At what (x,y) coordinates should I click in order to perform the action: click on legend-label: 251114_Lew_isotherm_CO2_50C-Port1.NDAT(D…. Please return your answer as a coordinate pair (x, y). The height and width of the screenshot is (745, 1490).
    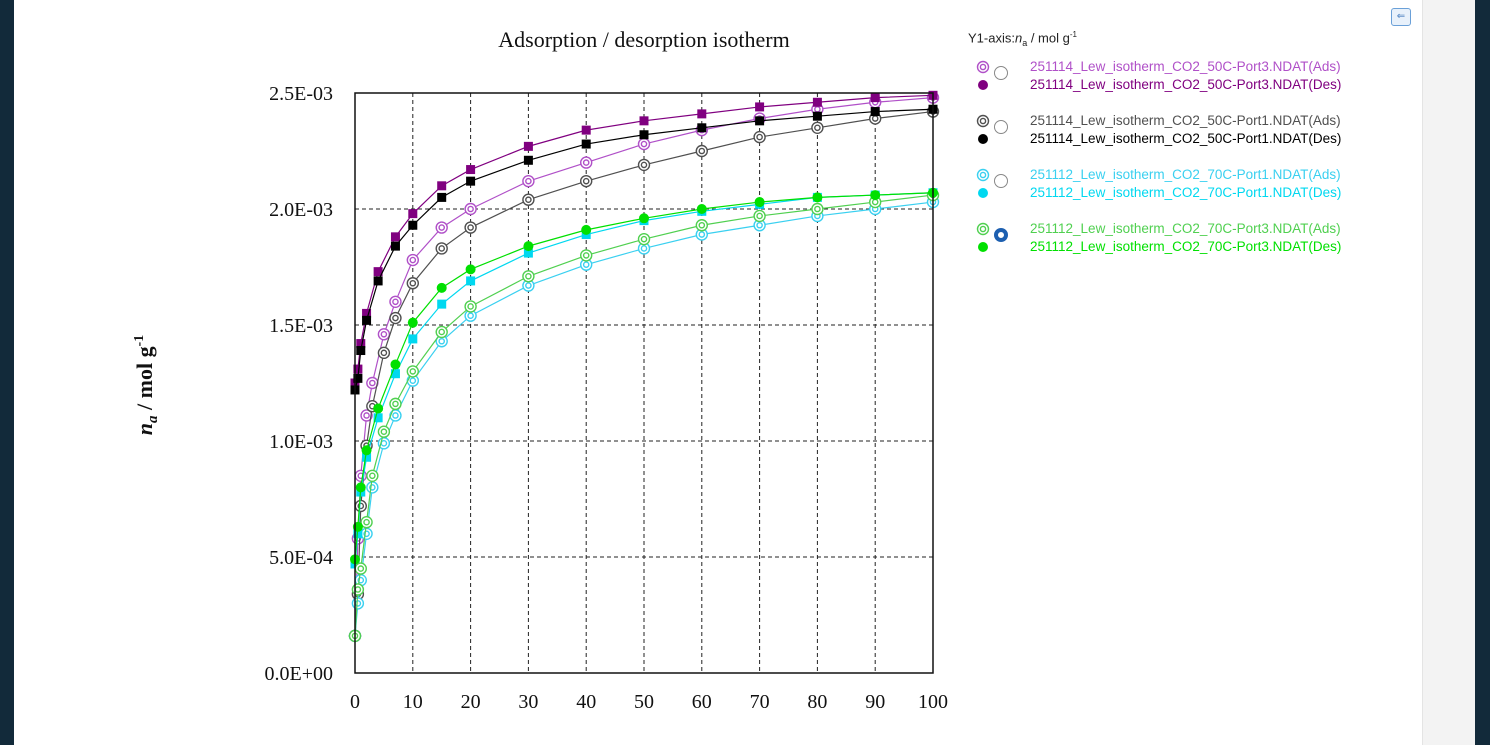
    Looking at the image, I should click on (1186, 138).